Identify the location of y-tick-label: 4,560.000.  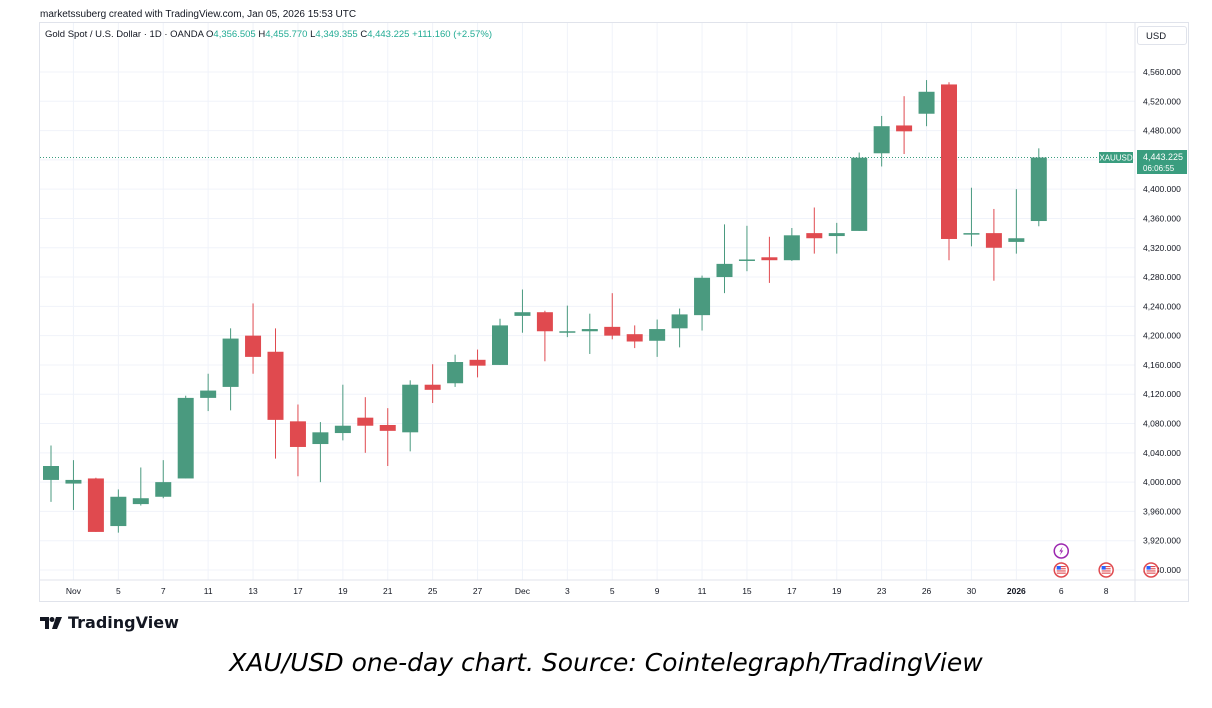
(1162, 72).